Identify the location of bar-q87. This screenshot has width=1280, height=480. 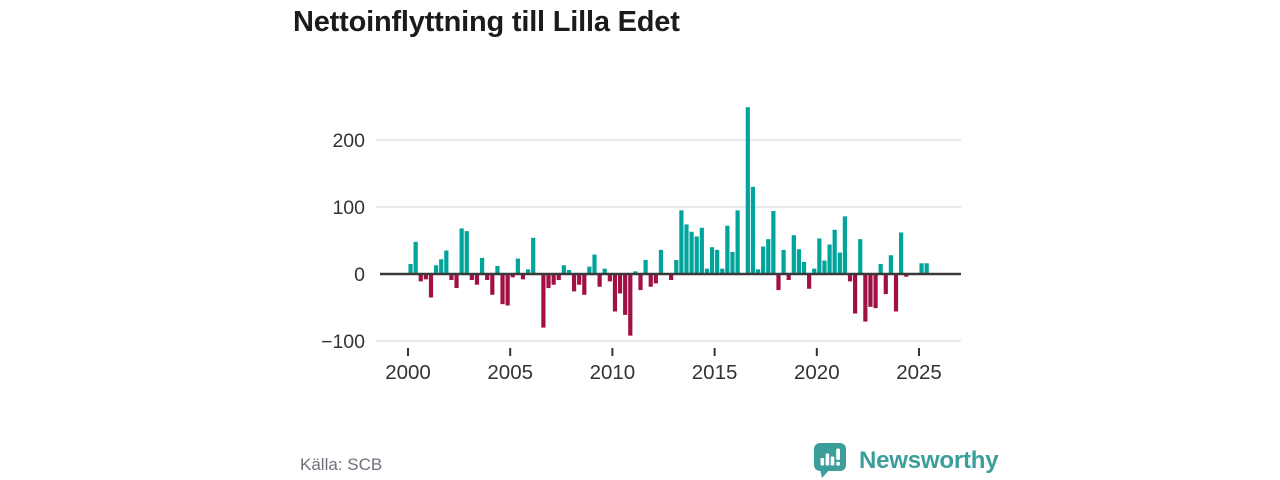
(855, 294).